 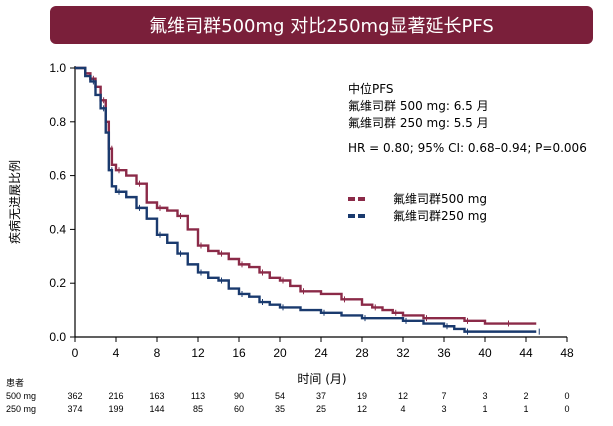 I want to click on y-tick-label: 0.2, so click(x=57, y=283).